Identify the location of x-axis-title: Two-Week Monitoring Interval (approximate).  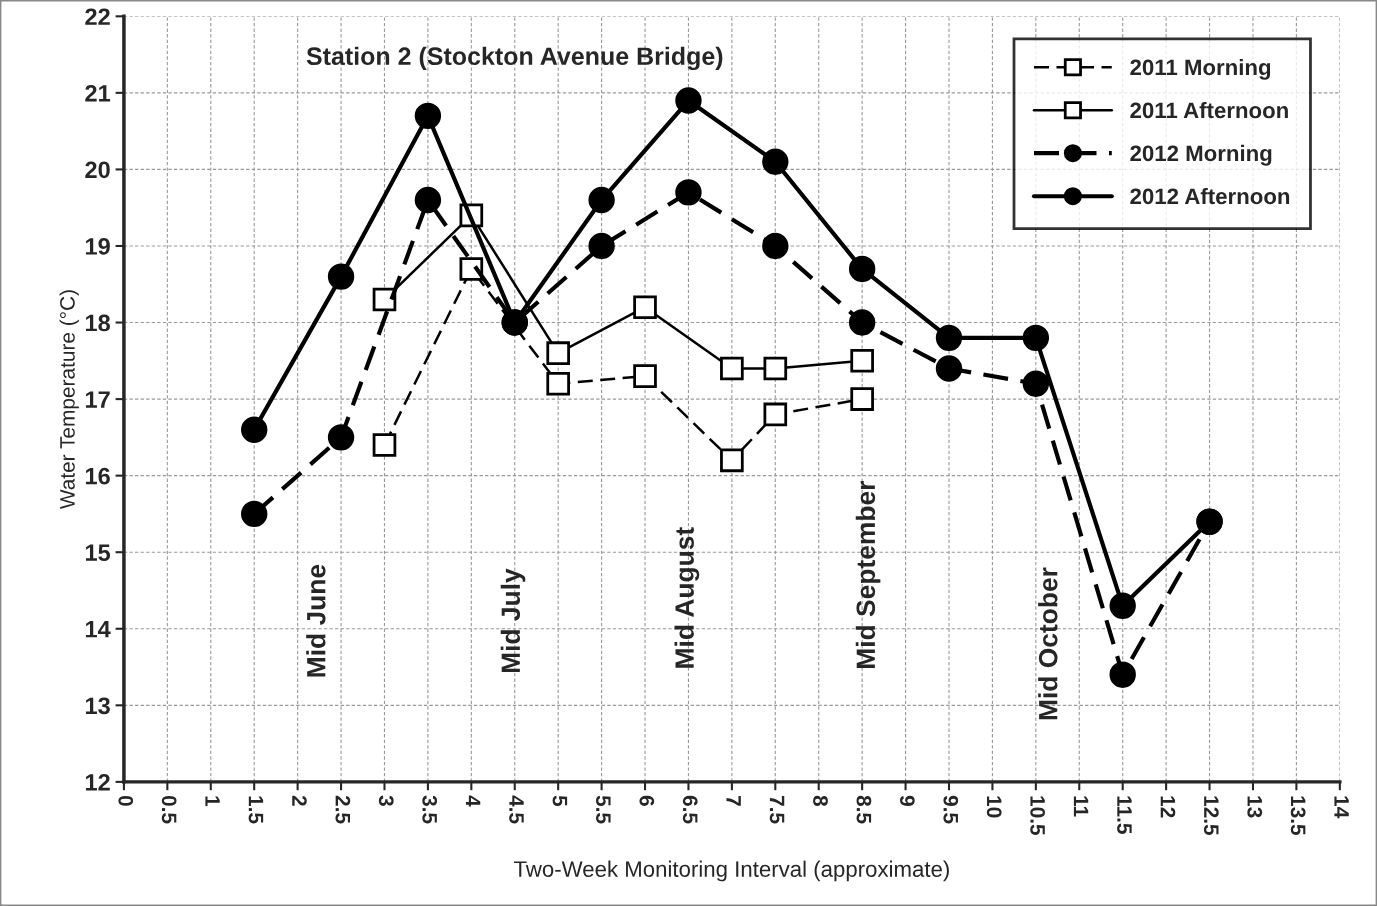
(731, 871).